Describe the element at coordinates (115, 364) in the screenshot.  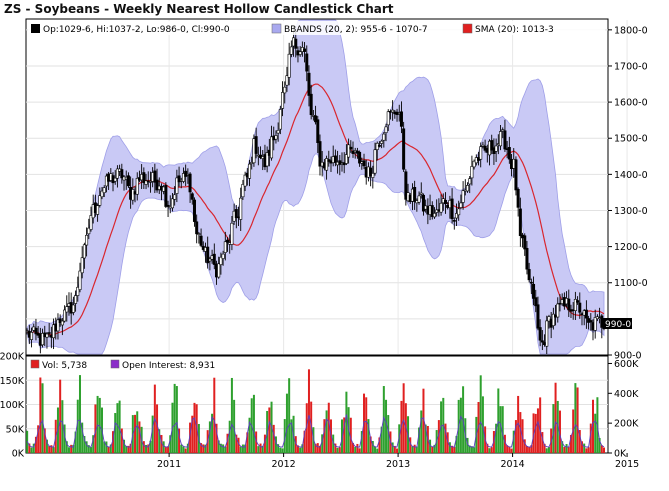
I see `oi-swatch` at that location.